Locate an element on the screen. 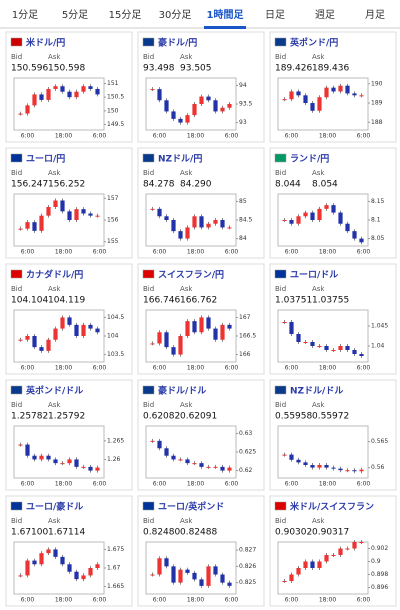  ask-value: 166.762 is located at coordinates (198, 301).